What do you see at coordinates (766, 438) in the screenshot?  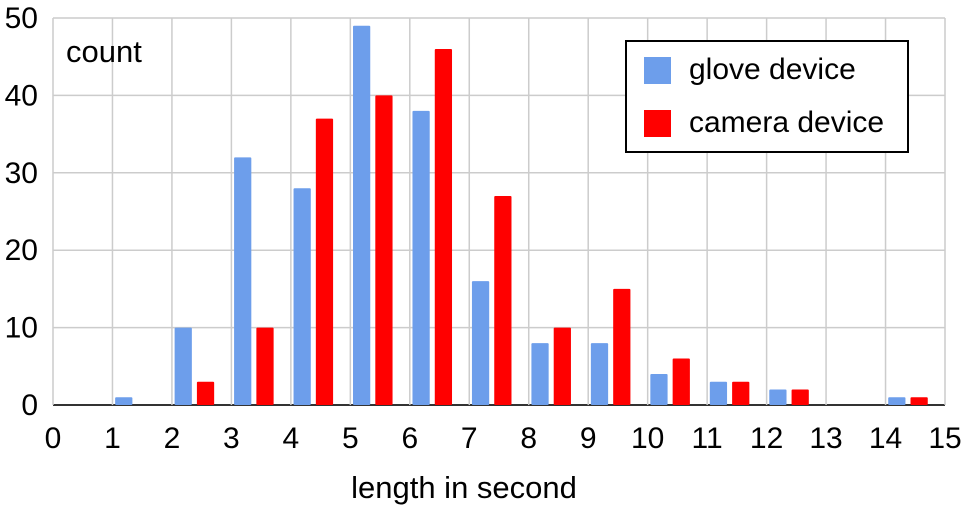 I see `x-tick-label: 12` at bounding box center [766, 438].